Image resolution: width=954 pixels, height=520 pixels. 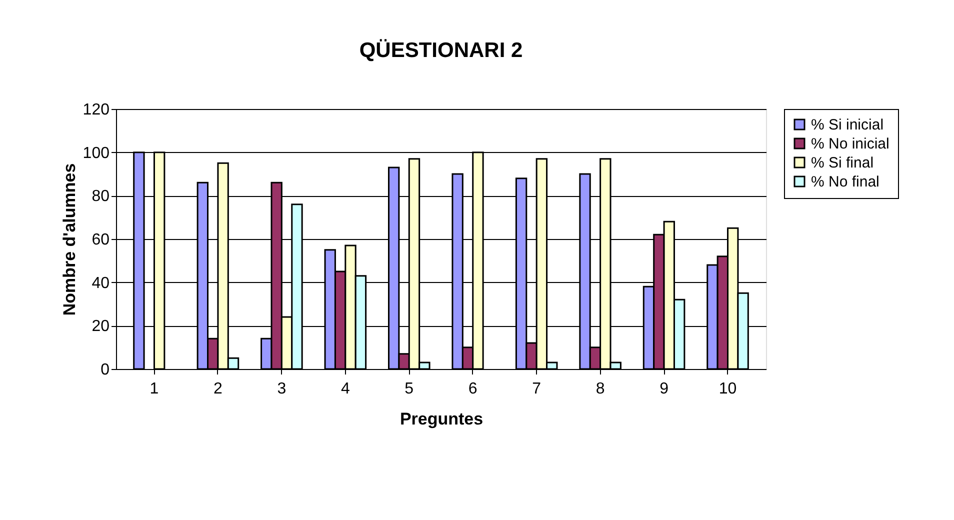 What do you see at coordinates (101, 327) in the screenshot?
I see `y-tick-label: 20` at bounding box center [101, 327].